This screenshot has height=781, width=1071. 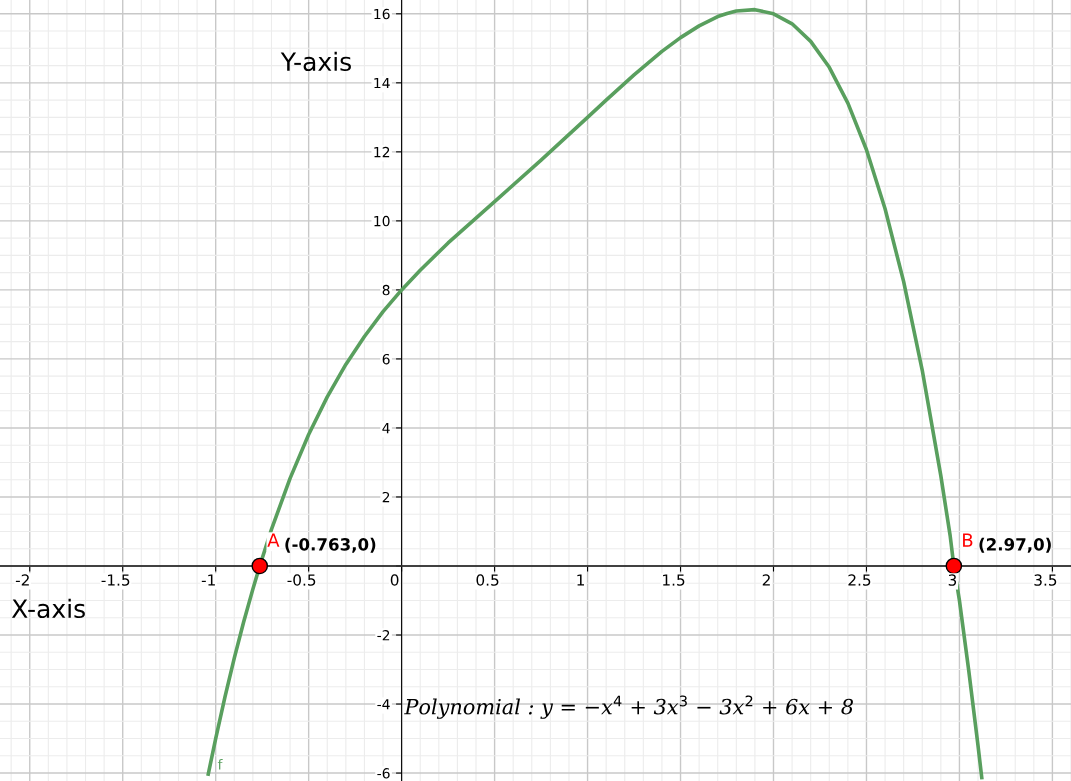 I want to click on x-axis-title: X-axis, so click(x=48, y=608).